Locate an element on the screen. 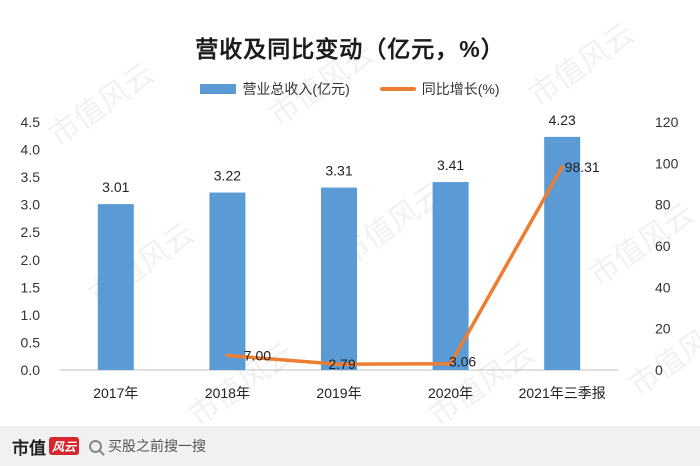  left-axis-tick: 0.5 is located at coordinates (31, 342).